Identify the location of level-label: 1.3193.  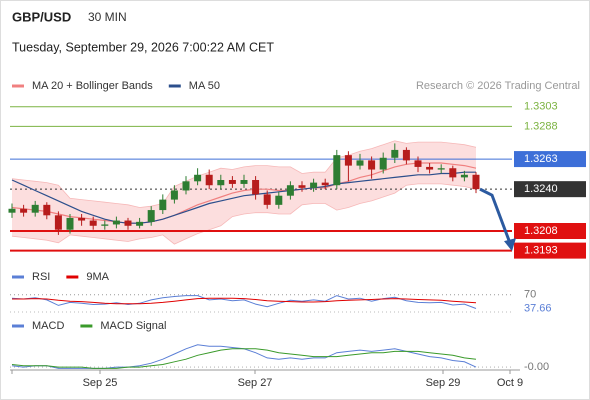
(541, 251).